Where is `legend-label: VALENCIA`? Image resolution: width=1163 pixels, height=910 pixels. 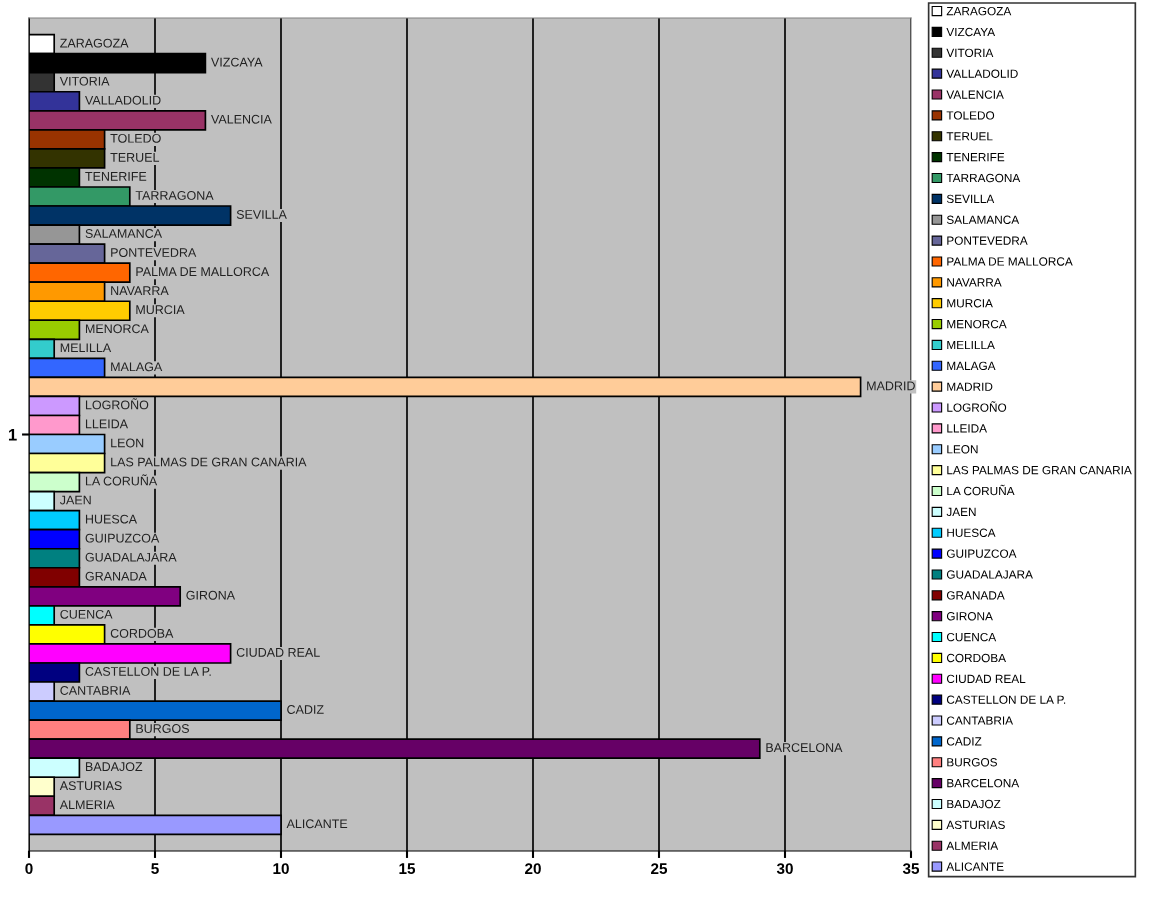
legend-label: VALENCIA is located at coordinates (975, 94).